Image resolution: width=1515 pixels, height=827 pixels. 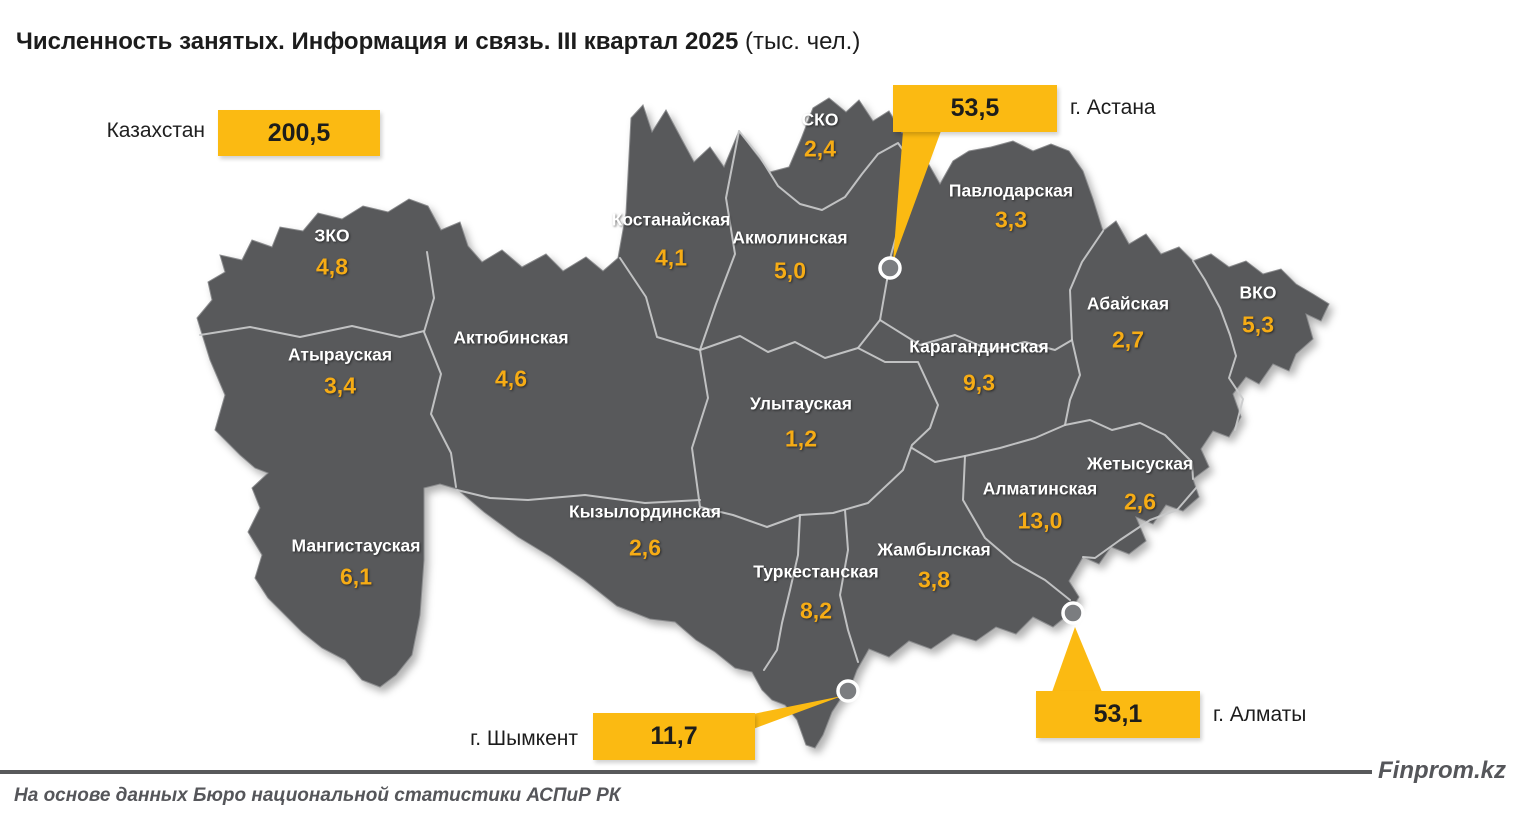 I want to click on region-name: Алматинская, so click(x=1040, y=488).